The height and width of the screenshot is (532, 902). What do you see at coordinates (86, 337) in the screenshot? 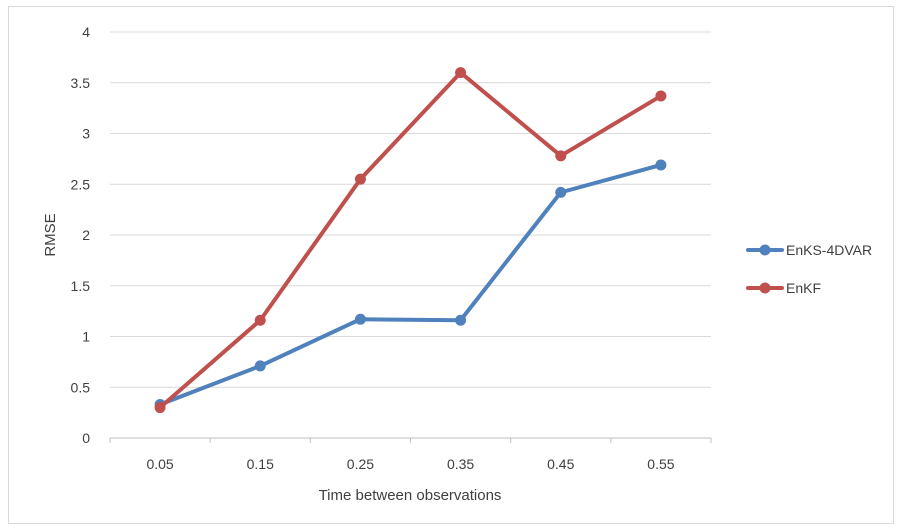
I see `y-tick-label: 1` at bounding box center [86, 337].